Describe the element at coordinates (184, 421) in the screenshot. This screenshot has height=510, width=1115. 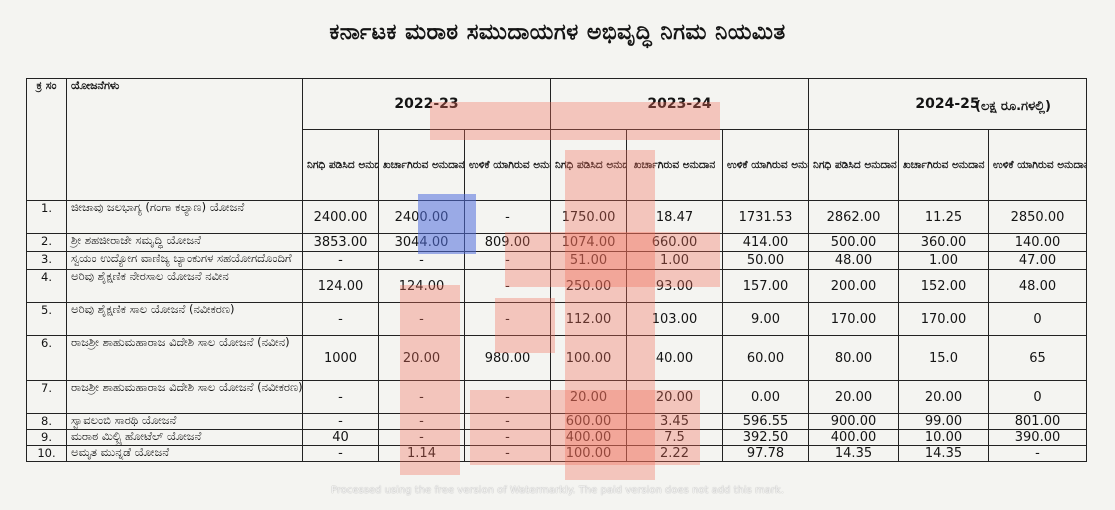
I see `scheme-name: ಸ್ವಾವಲಂಬಿ ಸಾರಥಿ ಯೋಜನೆ` at that location.